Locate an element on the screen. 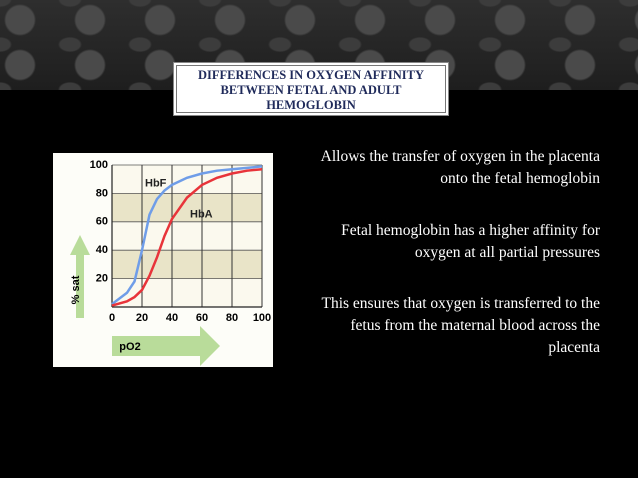 Image resolution: width=638 pixels, height=478 pixels. series-label: HbF is located at coordinates (156, 183).